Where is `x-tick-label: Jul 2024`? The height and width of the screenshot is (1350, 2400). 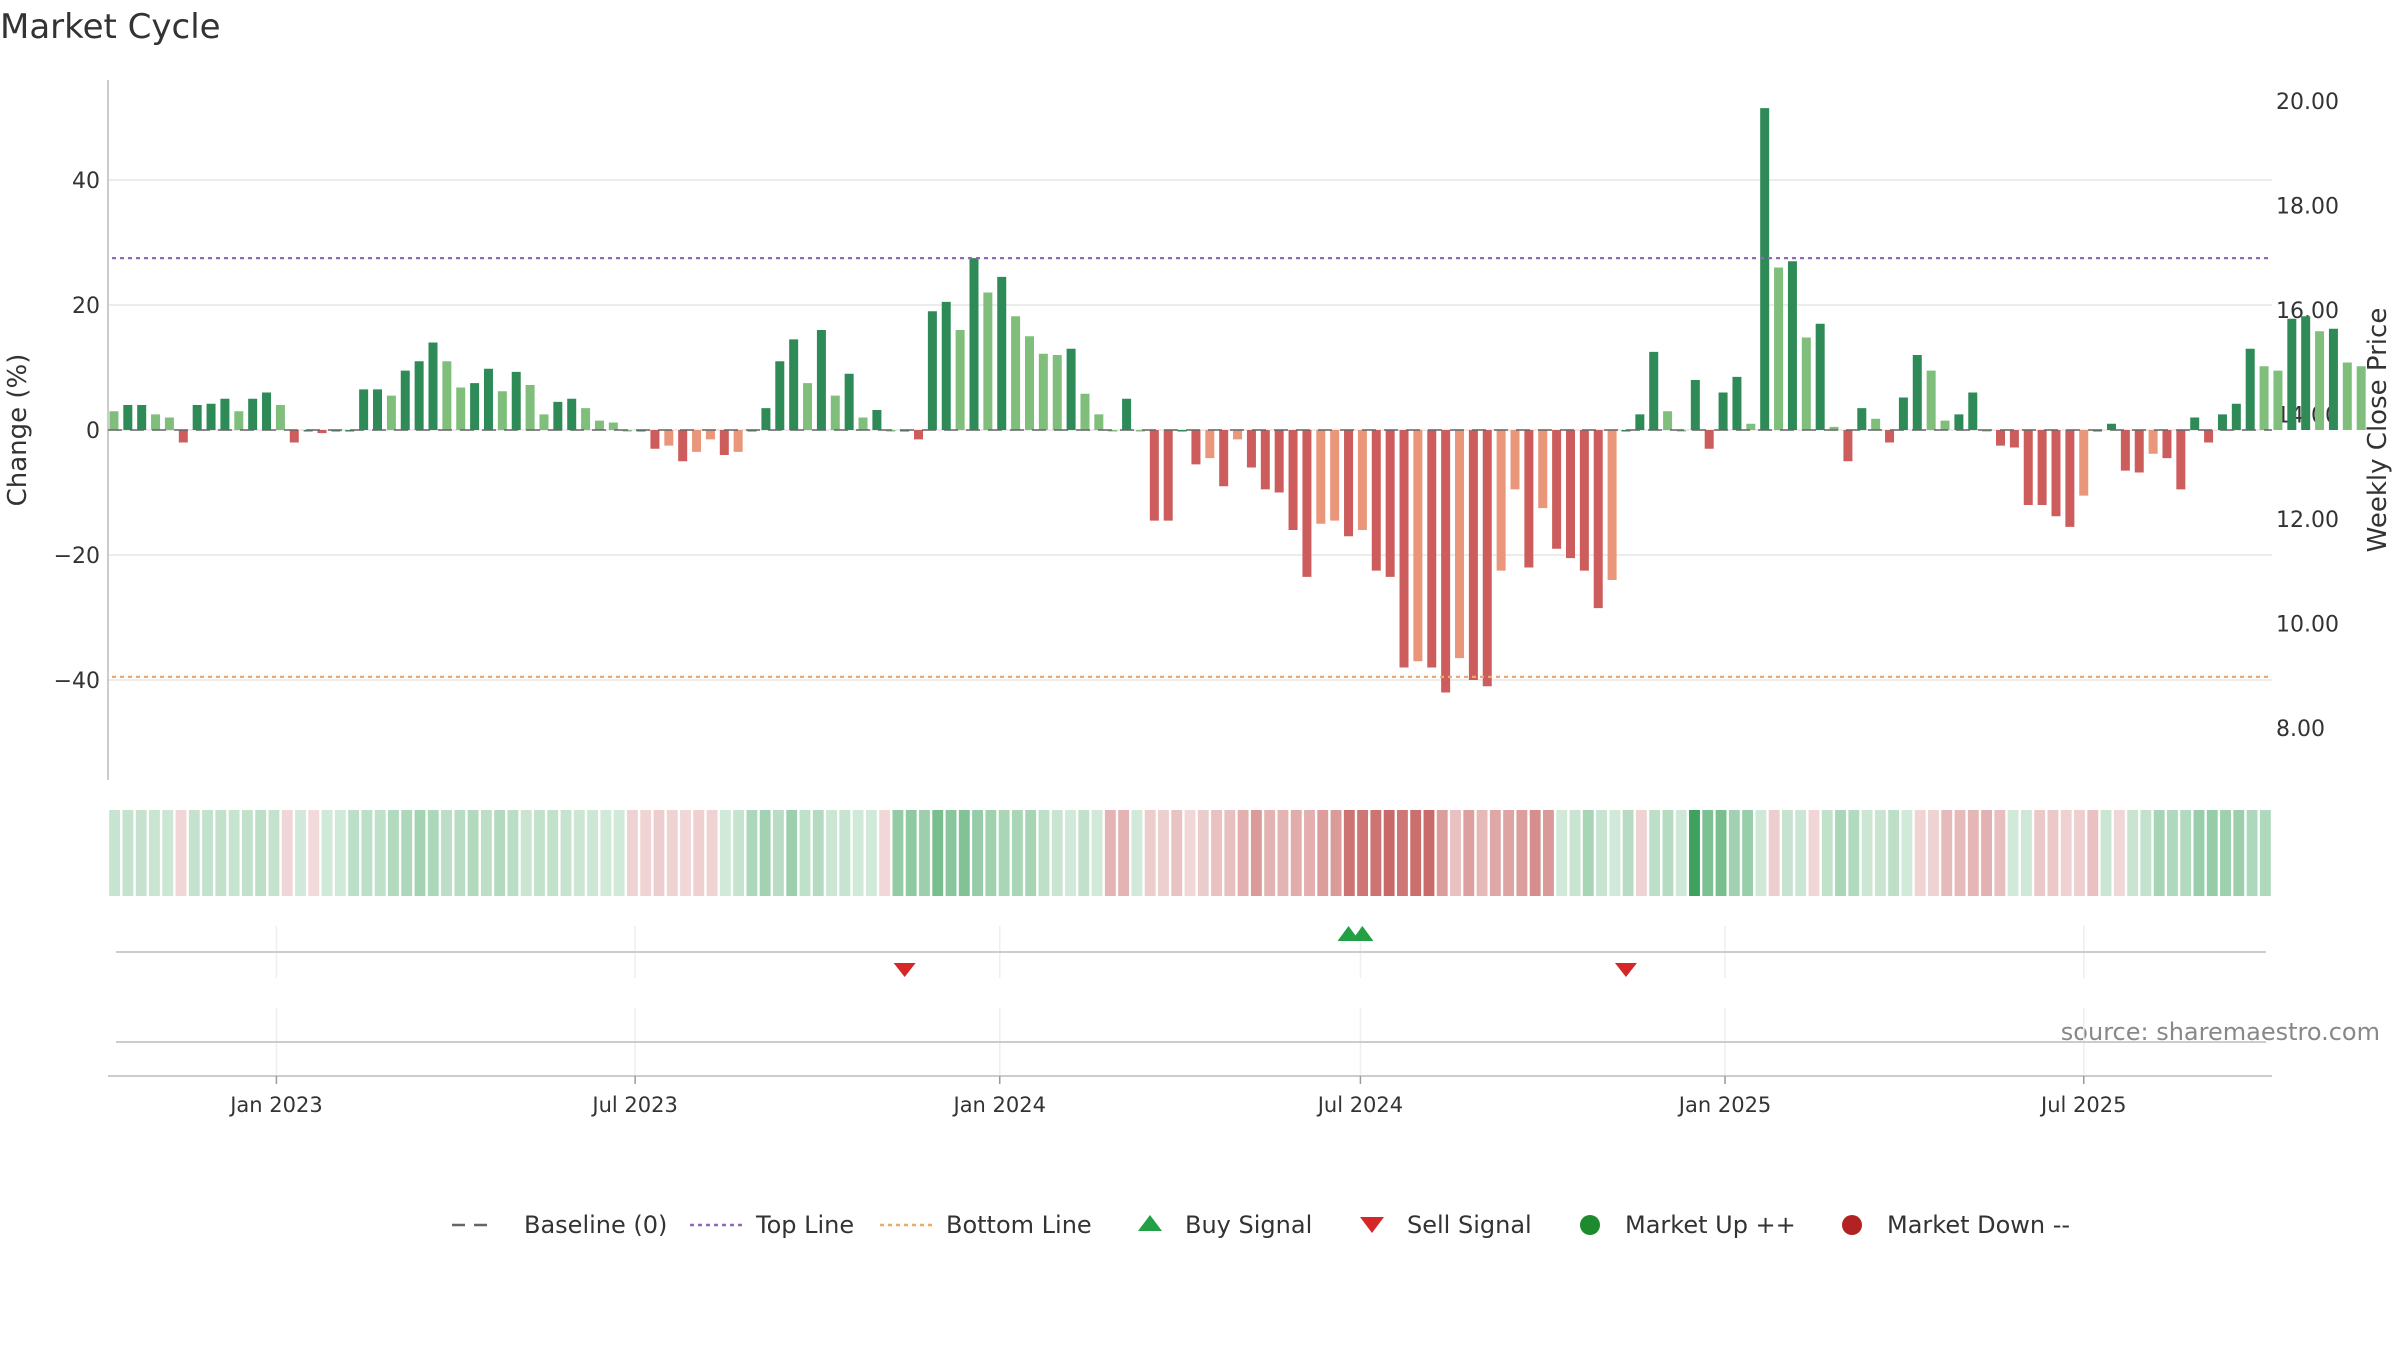 x-tick-label: Jul 2024 is located at coordinates (1359, 1105).